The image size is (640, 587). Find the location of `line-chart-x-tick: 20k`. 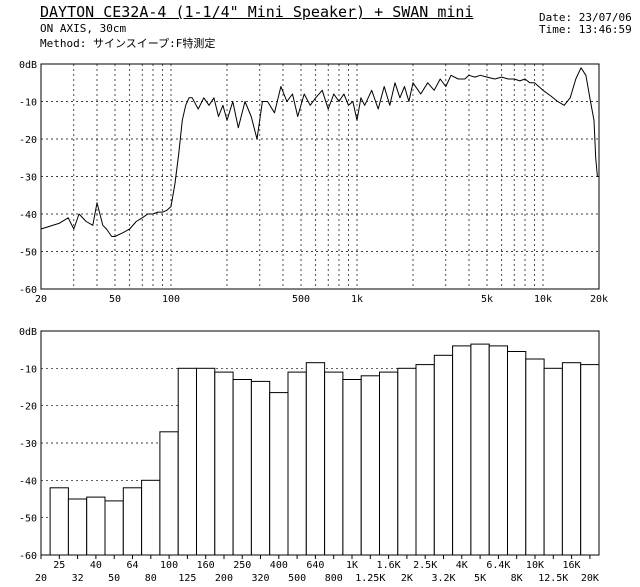

line-chart-x-tick: 20k is located at coordinates (599, 299).